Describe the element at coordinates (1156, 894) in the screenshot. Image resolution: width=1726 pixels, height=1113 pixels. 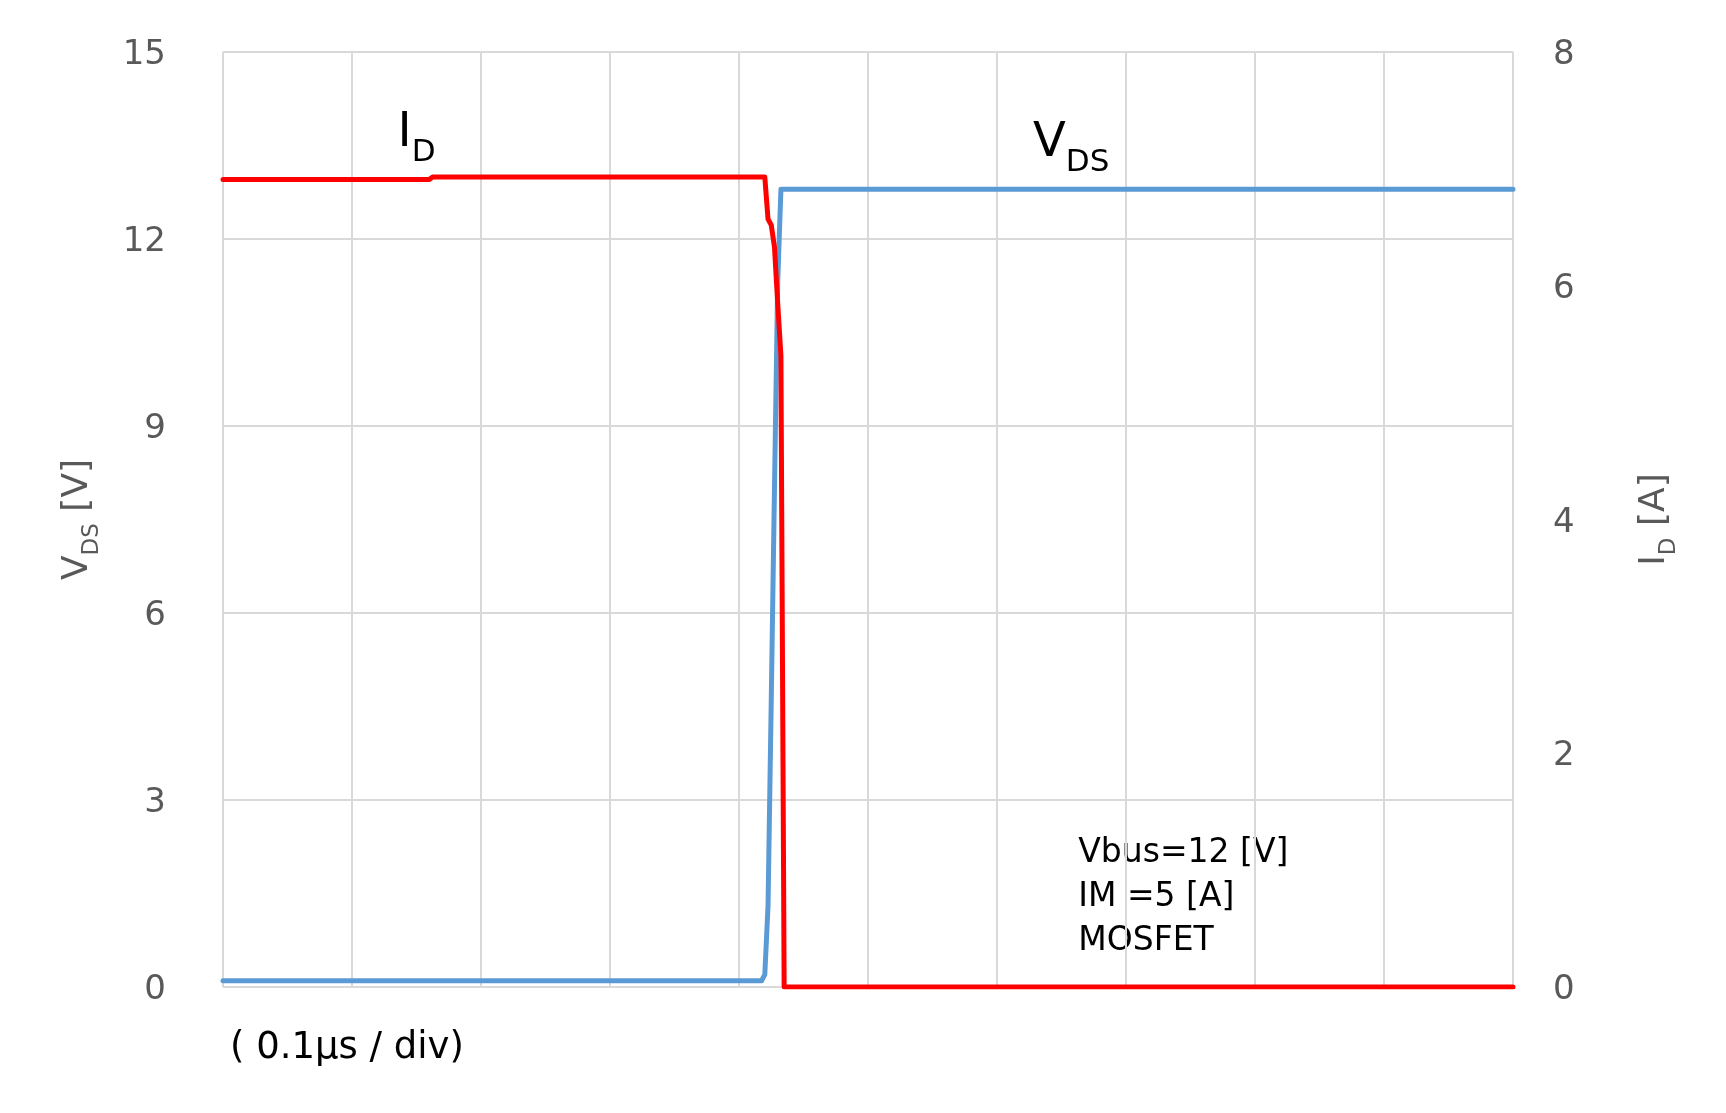
I see `annotation: IM =5 [A]` at that location.